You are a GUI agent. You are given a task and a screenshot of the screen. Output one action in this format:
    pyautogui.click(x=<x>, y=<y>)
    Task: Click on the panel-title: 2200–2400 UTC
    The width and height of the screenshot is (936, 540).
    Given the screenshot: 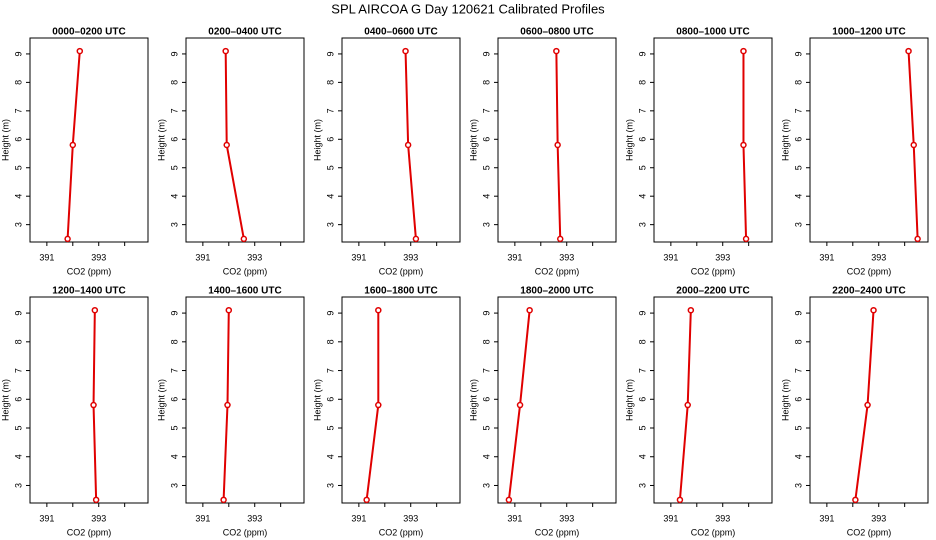 What is the action you would take?
    pyautogui.click(x=868, y=291)
    